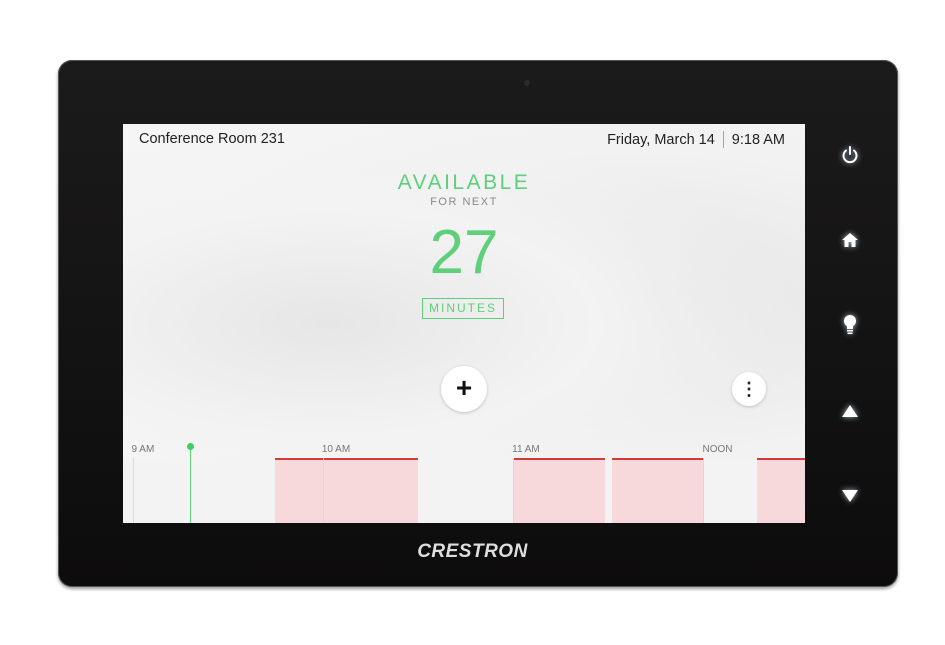 The height and width of the screenshot is (645, 945). I want to click on arrow-up-icon, so click(850, 411).